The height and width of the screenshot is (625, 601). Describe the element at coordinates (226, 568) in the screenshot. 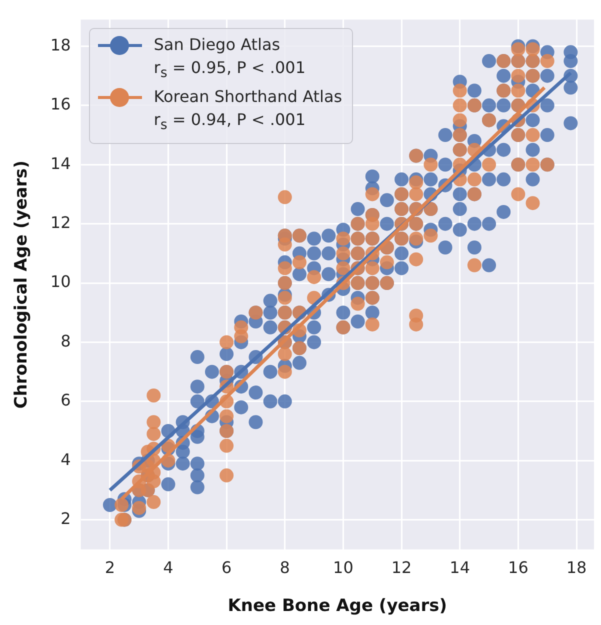

I see `x-tick-label: 6` at that location.